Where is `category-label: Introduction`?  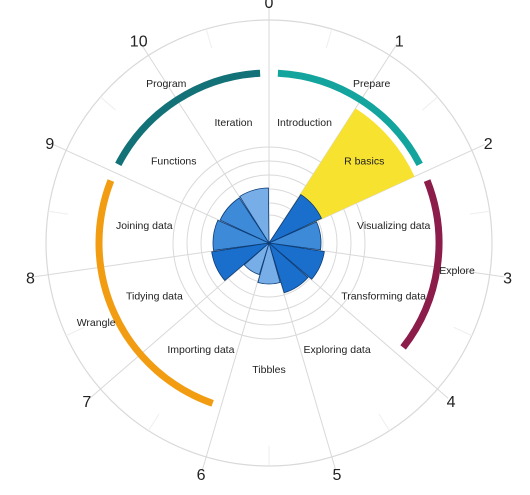
category-label: Introduction is located at coordinates (304, 123).